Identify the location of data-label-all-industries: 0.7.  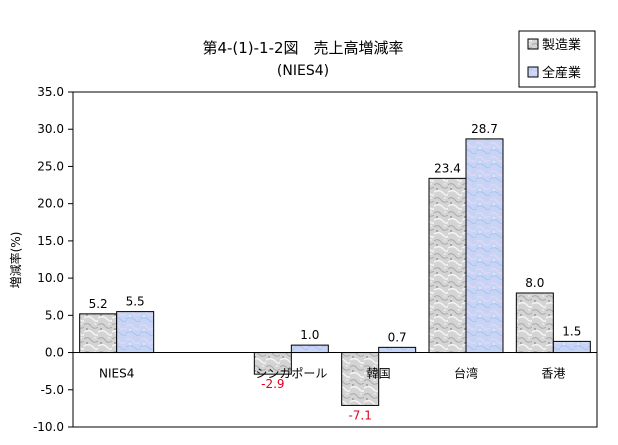
(397, 337).